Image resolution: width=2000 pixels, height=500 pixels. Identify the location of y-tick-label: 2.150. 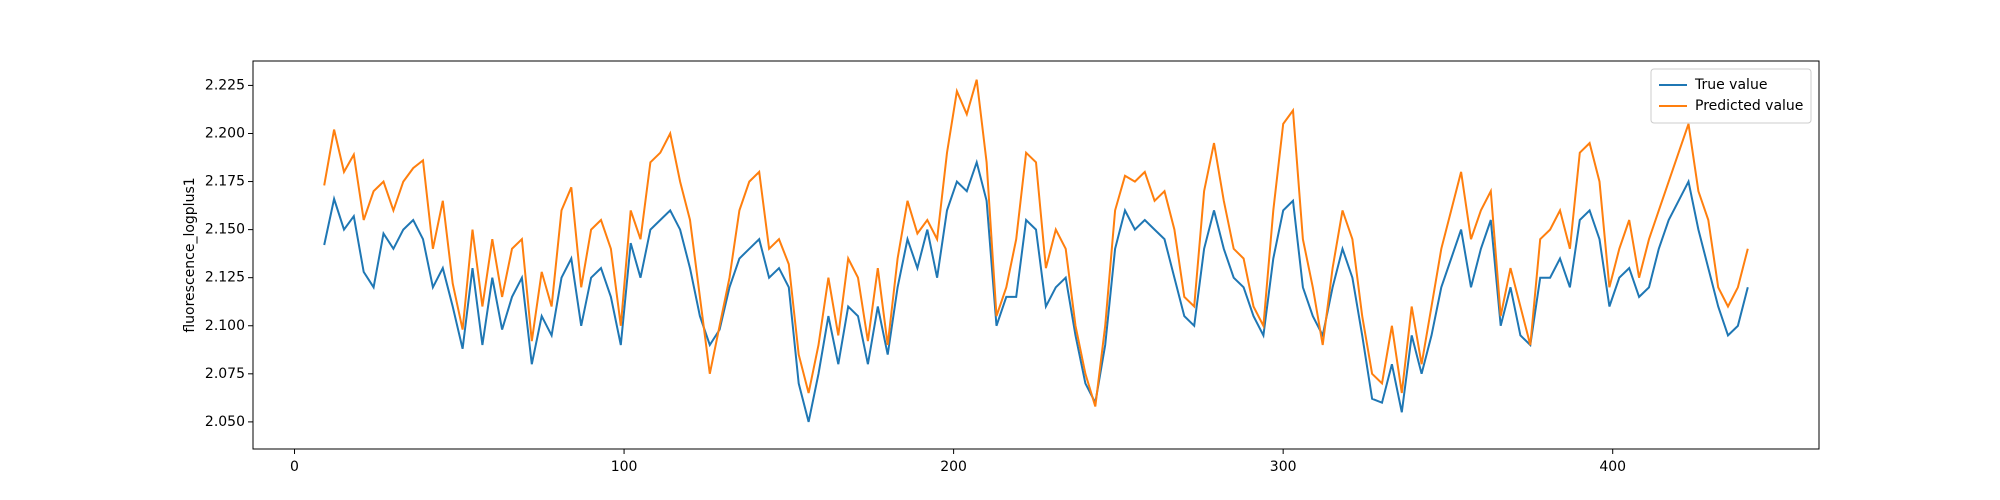
(225, 230).